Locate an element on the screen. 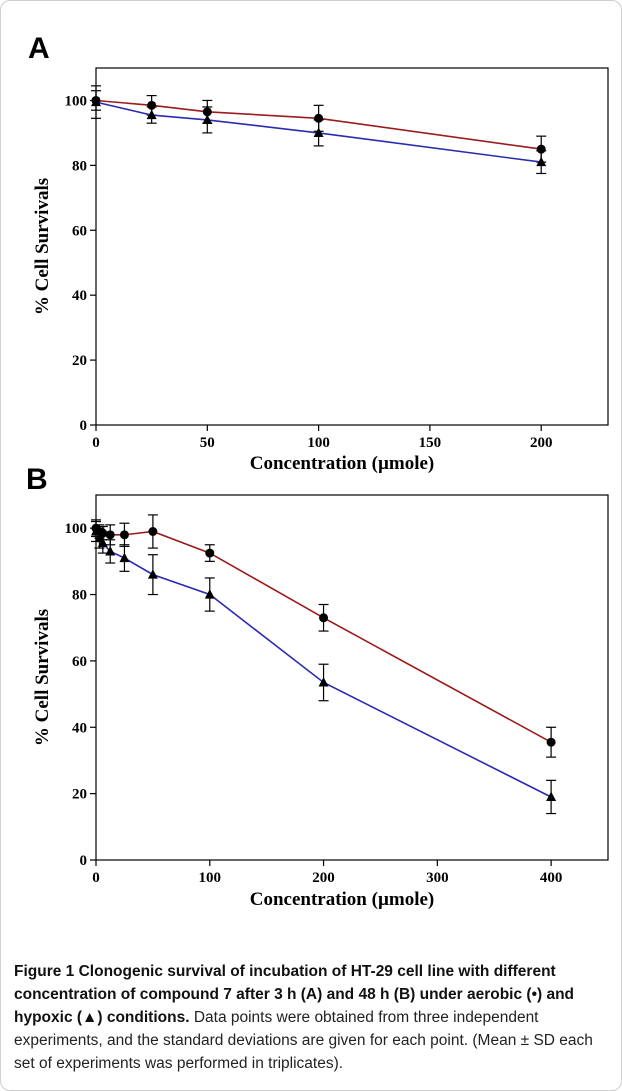  x-tick-label: 50 is located at coordinates (207, 443).